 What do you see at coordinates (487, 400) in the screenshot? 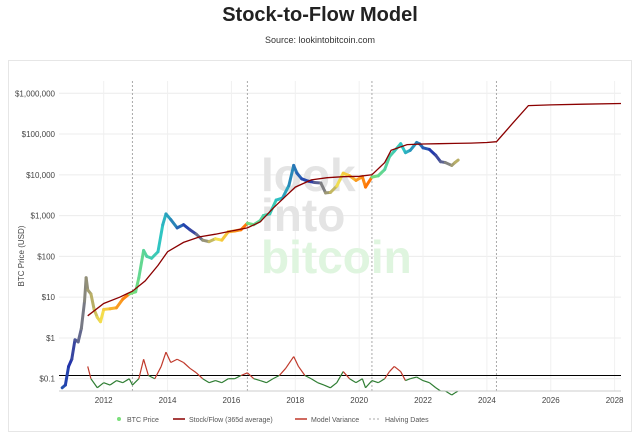
I see `x-tick-label: 2024` at bounding box center [487, 400].